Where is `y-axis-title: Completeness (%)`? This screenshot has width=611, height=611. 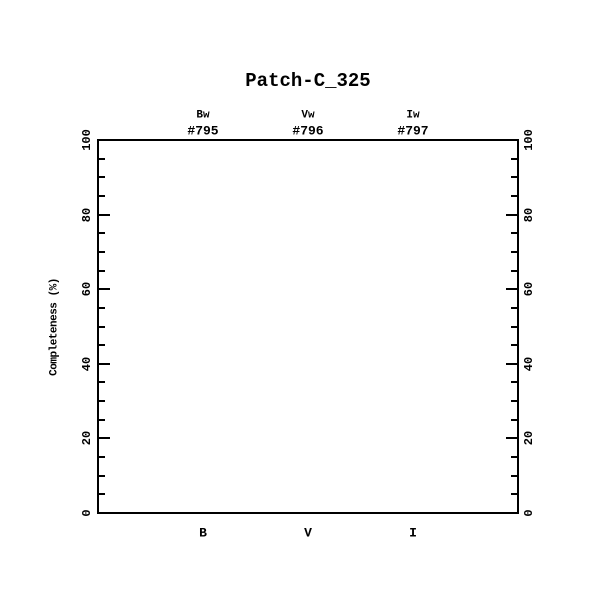
y-axis-title: Completeness (%) is located at coordinates (54, 327).